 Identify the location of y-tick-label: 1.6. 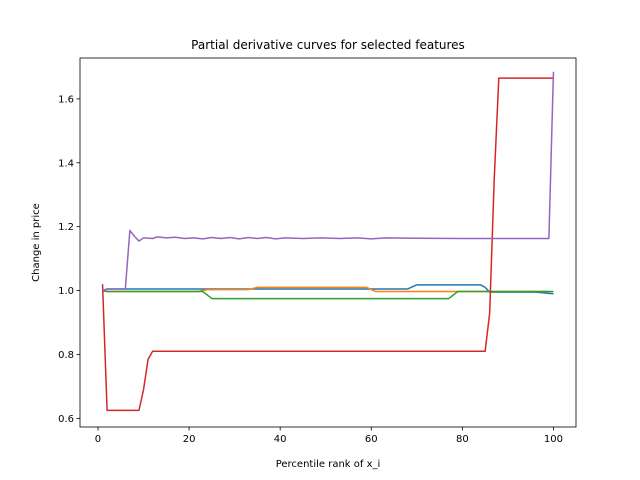
(66, 99).